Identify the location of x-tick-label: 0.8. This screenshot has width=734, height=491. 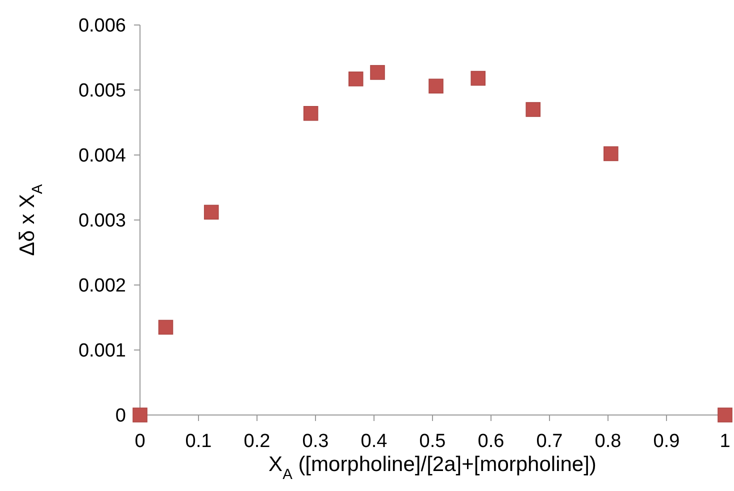
(608, 441).